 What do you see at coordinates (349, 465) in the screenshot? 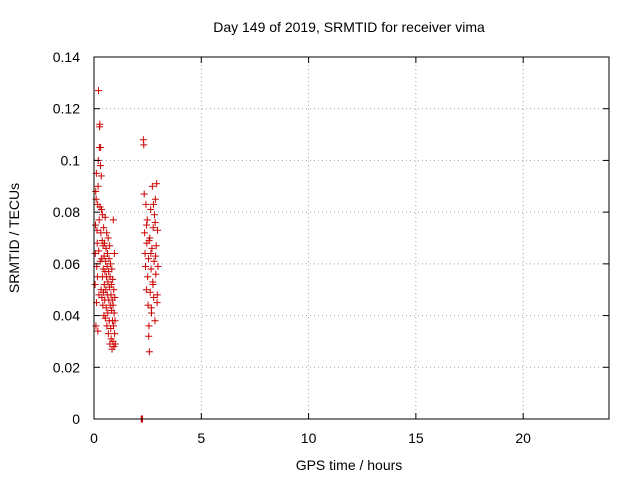
I see `x-axis-title: GPS time / hours` at bounding box center [349, 465].